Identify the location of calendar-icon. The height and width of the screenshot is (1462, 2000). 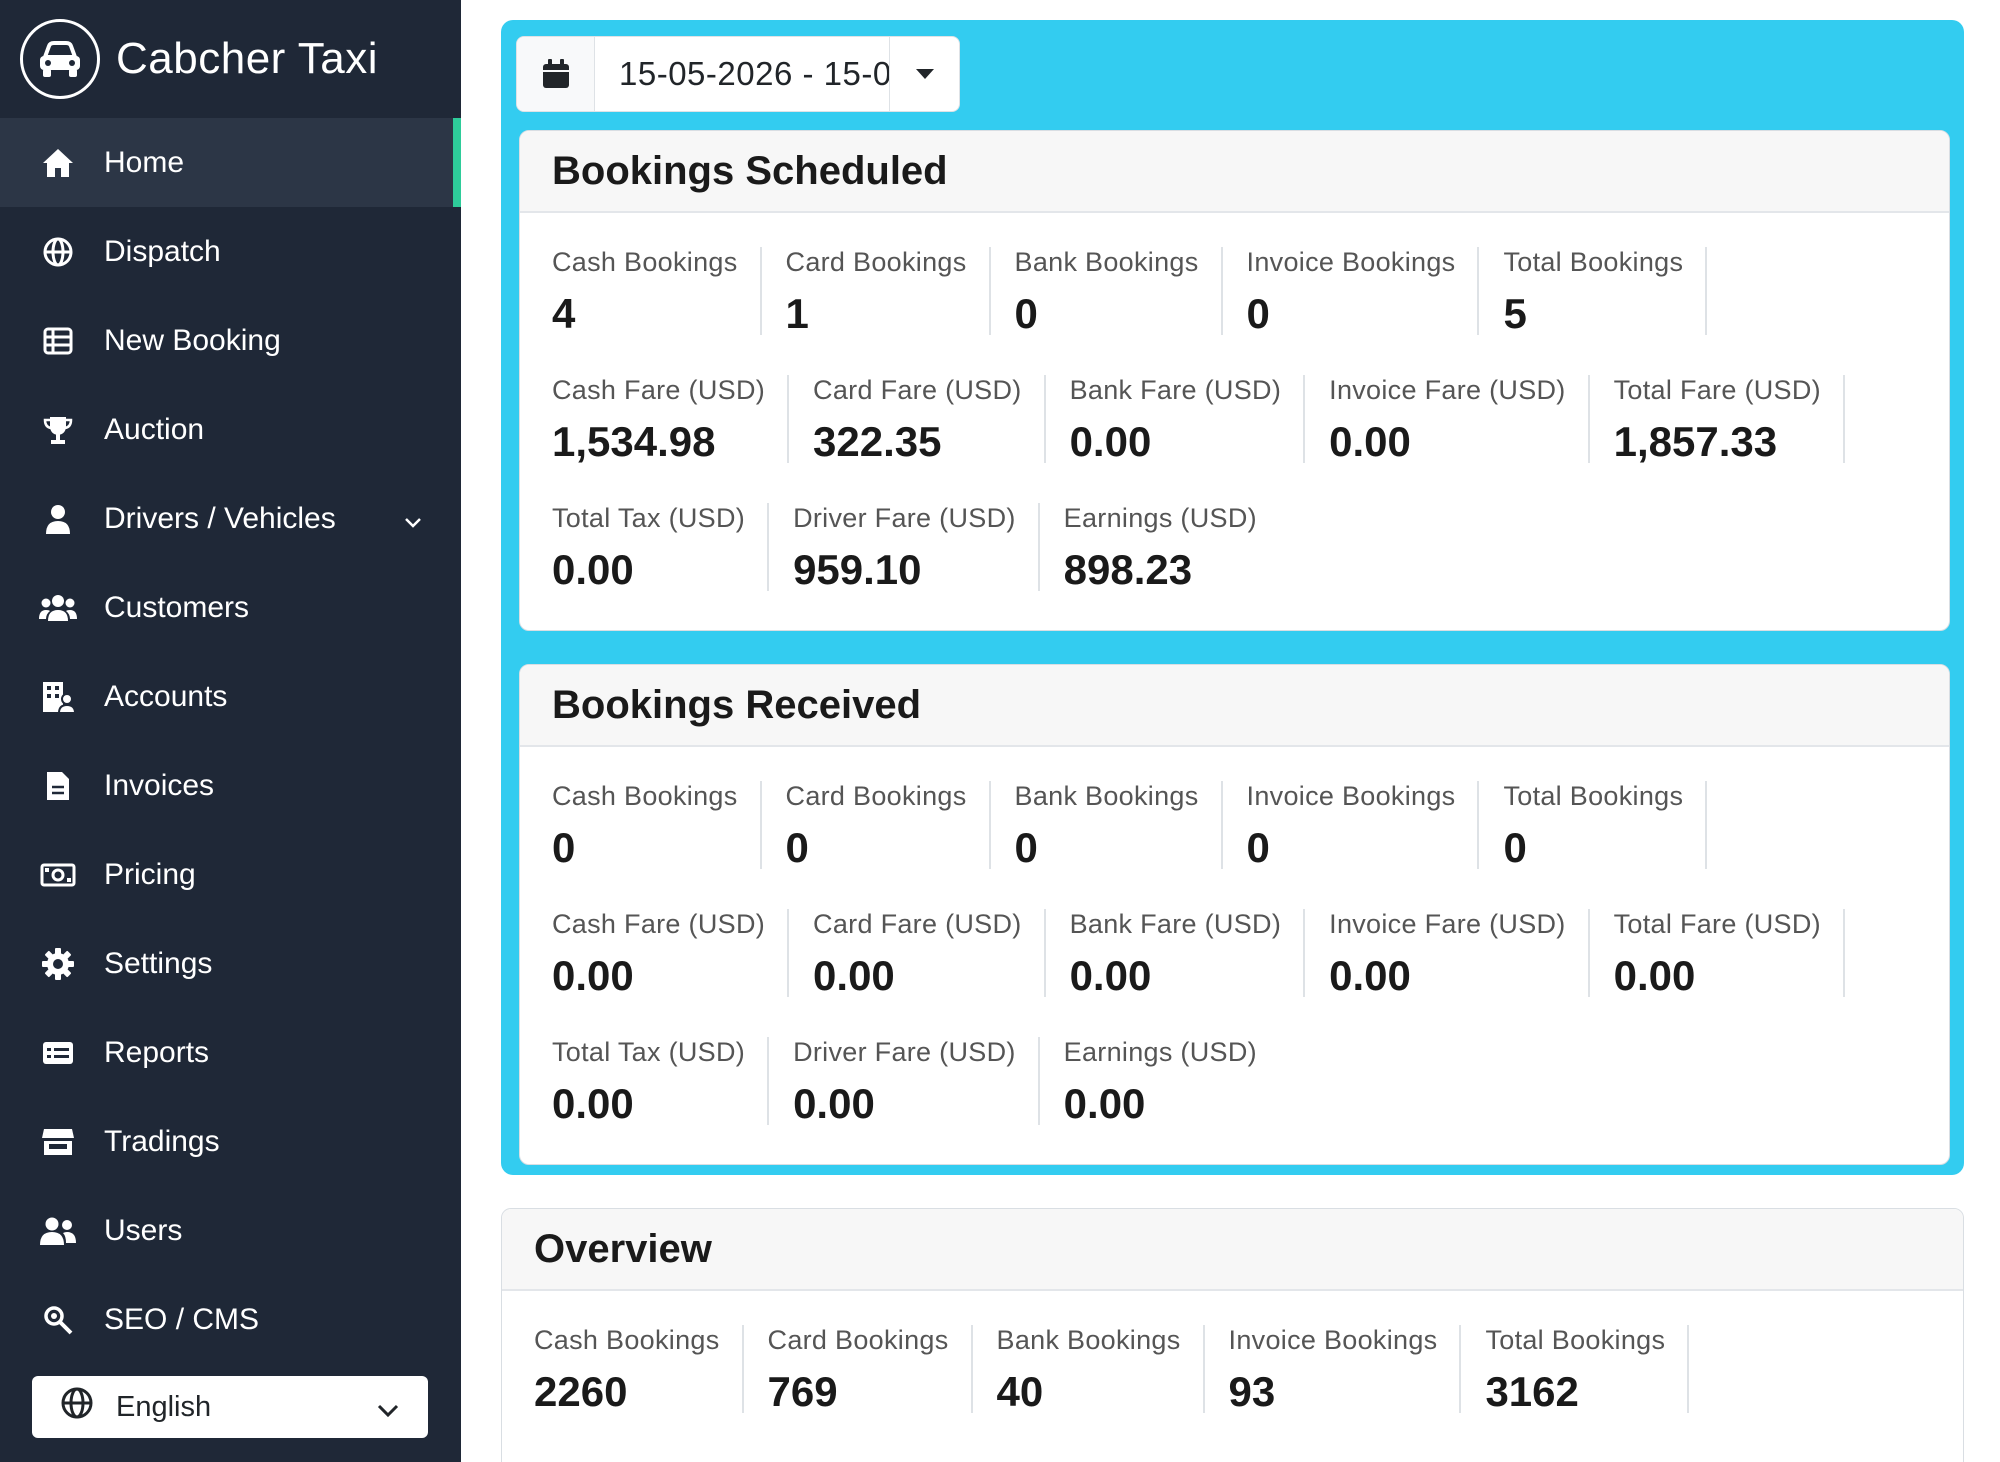
(556, 74).